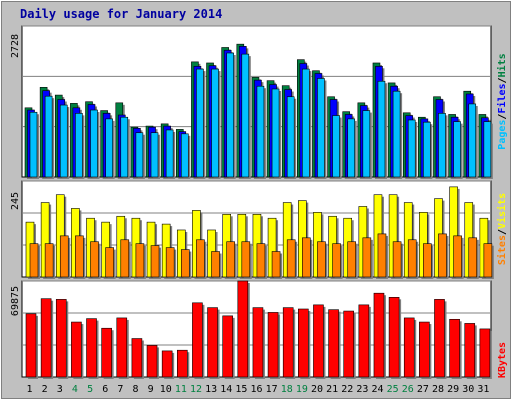 Image resolution: width=512 pixels, height=400 pixels. What do you see at coordinates (226, 389) in the screenshot?
I see `x-tick-label: 14` at bounding box center [226, 389].